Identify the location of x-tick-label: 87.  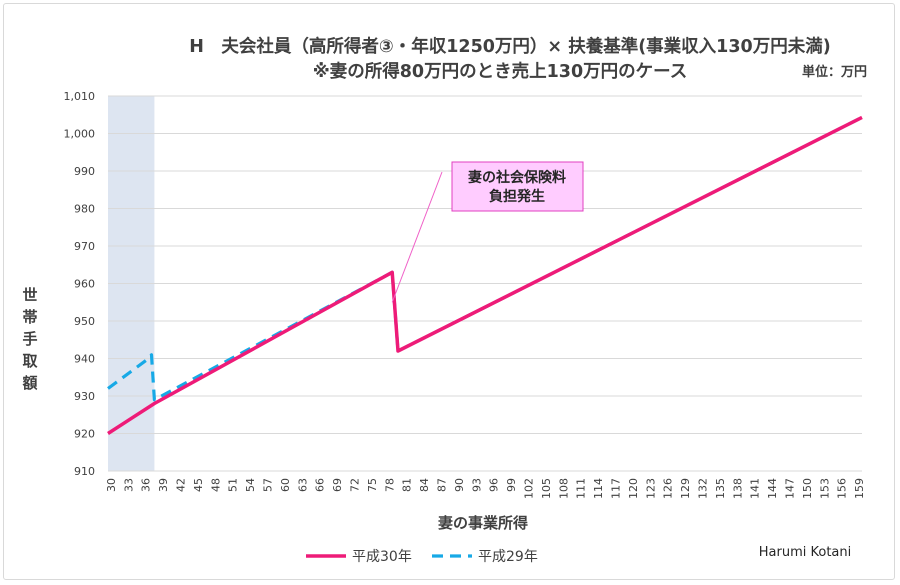
(442, 485).